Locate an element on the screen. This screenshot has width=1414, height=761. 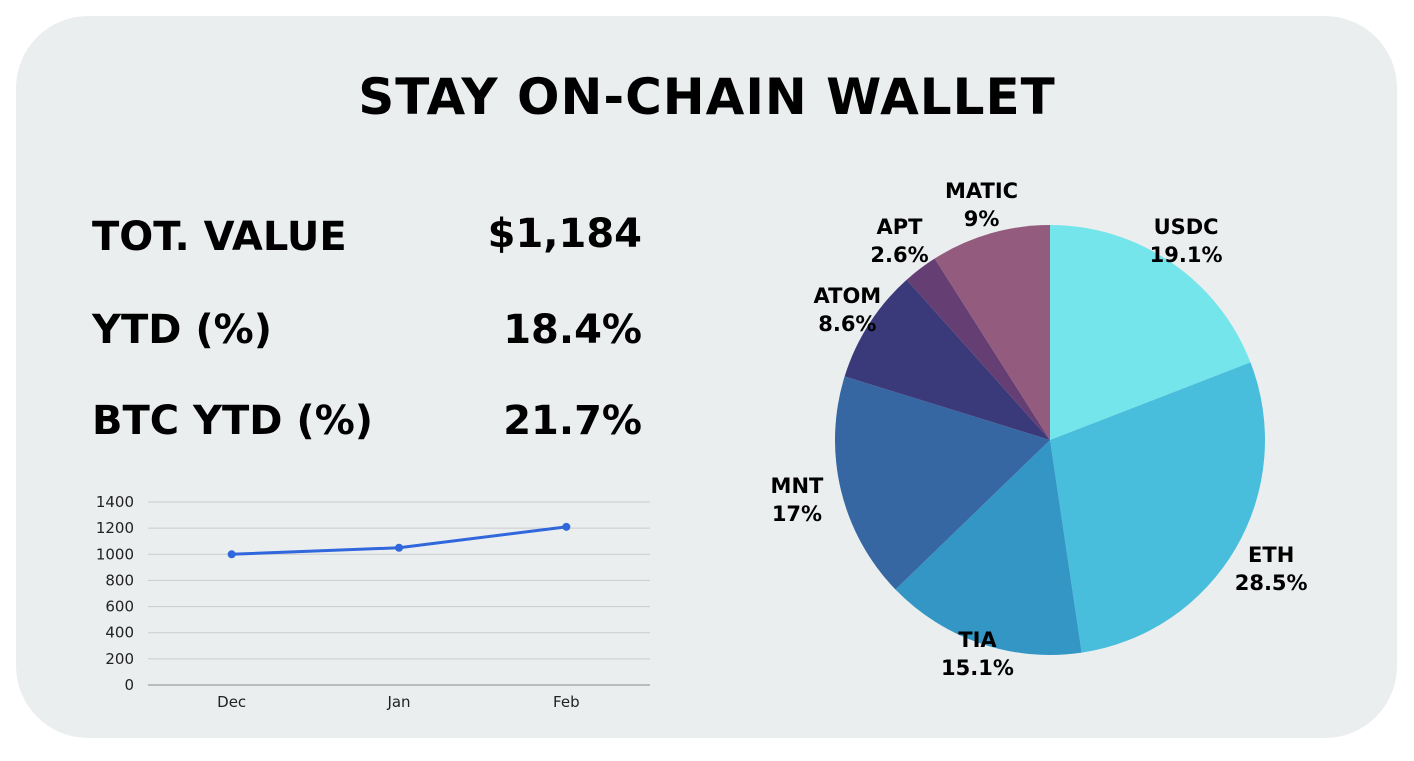
pie-label-percent: 15.1% is located at coordinates (977, 667).